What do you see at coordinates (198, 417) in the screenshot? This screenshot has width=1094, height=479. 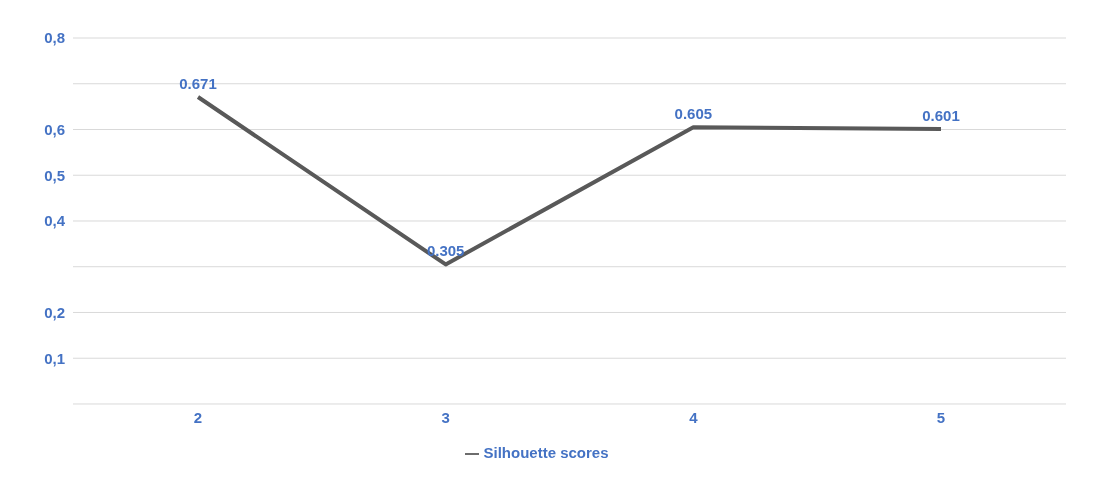 I see `x-tick-label: 2` at bounding box center [198, 417].